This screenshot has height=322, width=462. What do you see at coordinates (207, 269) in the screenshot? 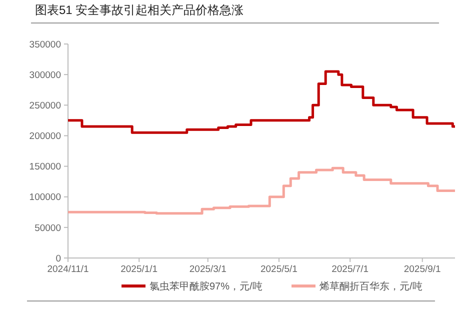
I see `x-tick-label: 2025/3/1` at bounding box center [207, 269].